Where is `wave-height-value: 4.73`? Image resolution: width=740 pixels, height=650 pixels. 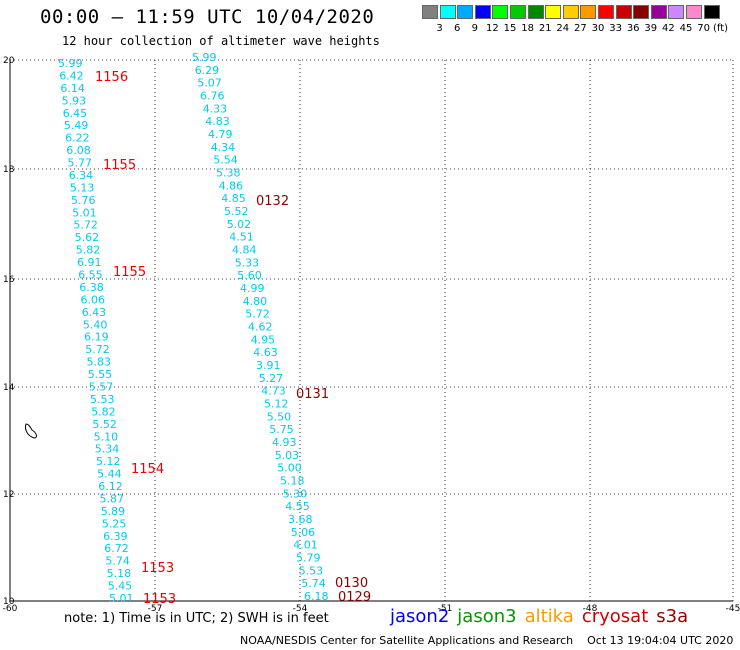 wave-height-value: 4.73 is located at coordinates (273, 391).